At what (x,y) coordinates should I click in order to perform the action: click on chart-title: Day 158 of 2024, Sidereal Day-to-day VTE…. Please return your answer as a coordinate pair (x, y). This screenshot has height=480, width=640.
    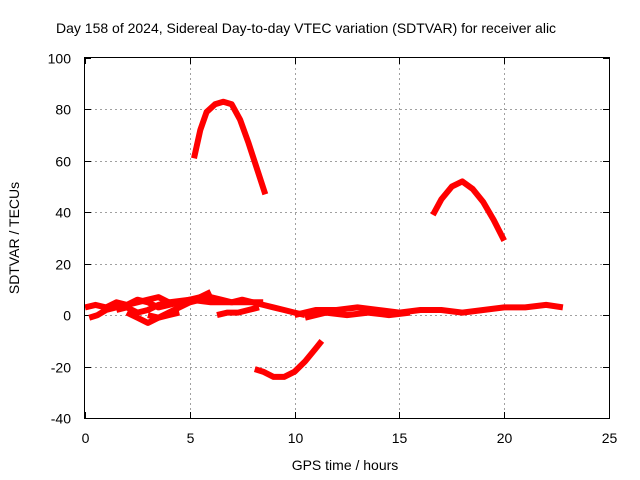
    Looking at the image, I should click on (306, 28).